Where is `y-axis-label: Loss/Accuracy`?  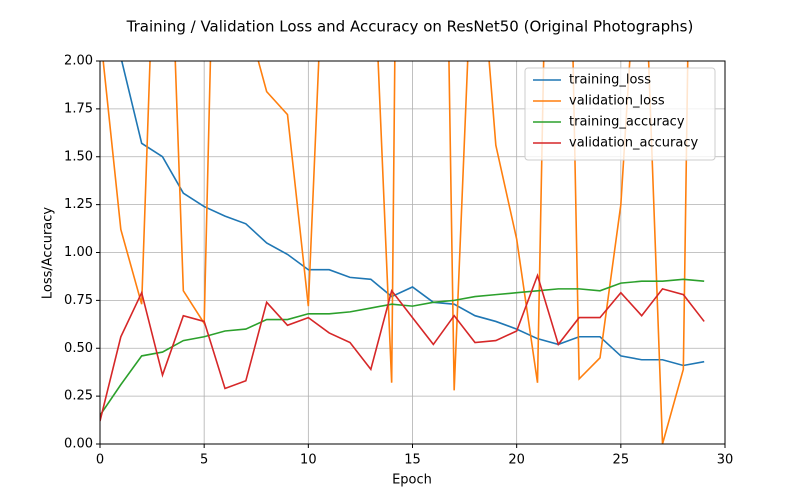
y-axis-label: Loss/Accuracy is located at coordinates (48, 253).